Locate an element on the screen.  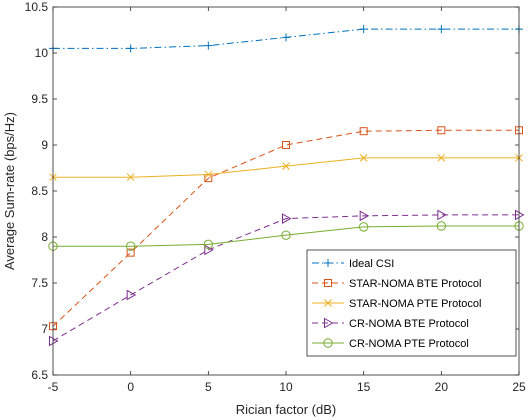
x-tick-label: 20 is located at coordinates (442, 387).